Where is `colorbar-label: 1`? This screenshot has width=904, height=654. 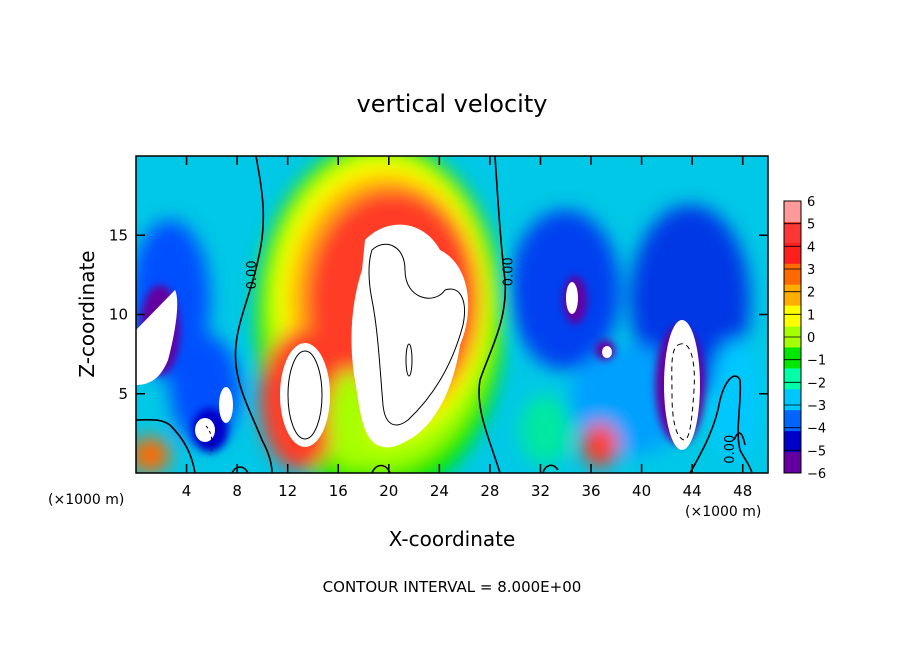
colorbar-label: 1 is located at coordinates (811, 315).